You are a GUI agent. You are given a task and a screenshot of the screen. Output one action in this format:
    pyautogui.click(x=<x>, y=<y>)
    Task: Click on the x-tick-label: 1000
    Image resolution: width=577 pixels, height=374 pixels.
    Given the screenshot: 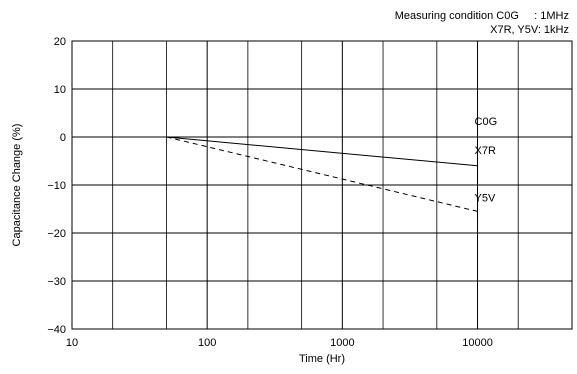 What is the action you would take?
    pyautogui.click(x=342, y=343)
    